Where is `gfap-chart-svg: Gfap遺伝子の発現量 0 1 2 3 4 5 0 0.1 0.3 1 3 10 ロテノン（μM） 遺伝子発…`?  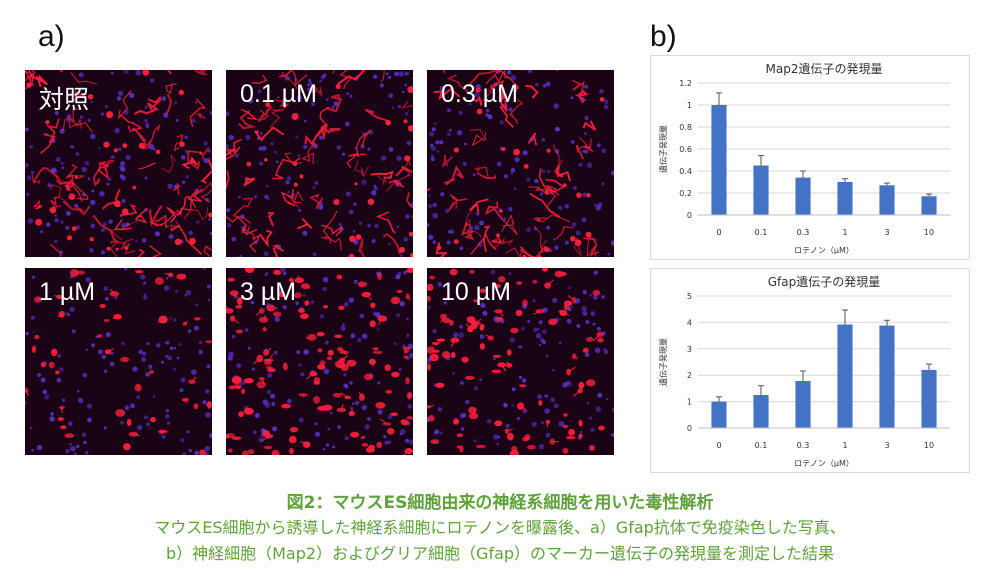
gfap-chart-svg: Gfap遺伝子の発現量 0 1 2 3 4 5 0 0.1 0.3 1 3 10 ロテノン（μM） 遺伝子発… is located at coordinates (810, 370).